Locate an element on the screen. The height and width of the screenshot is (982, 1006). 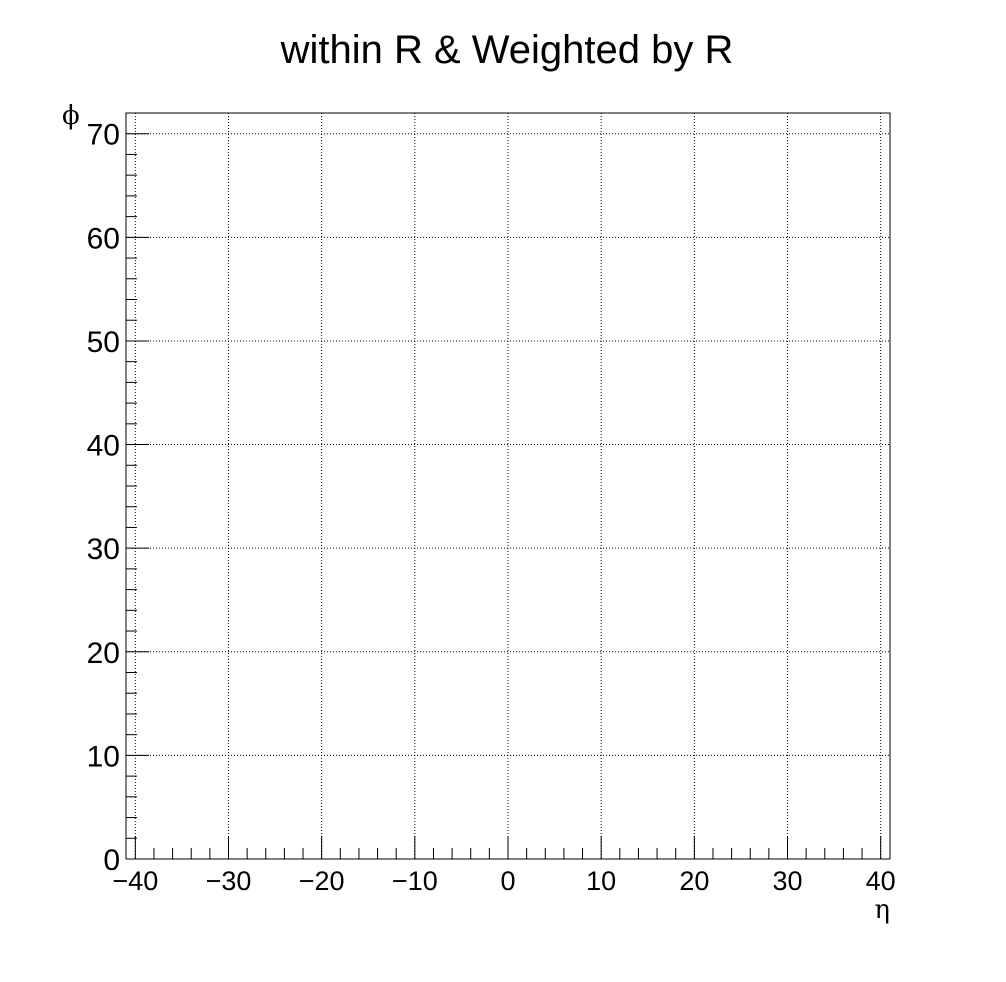
y-tick-label: 50 is located at coordinates (103, 342).